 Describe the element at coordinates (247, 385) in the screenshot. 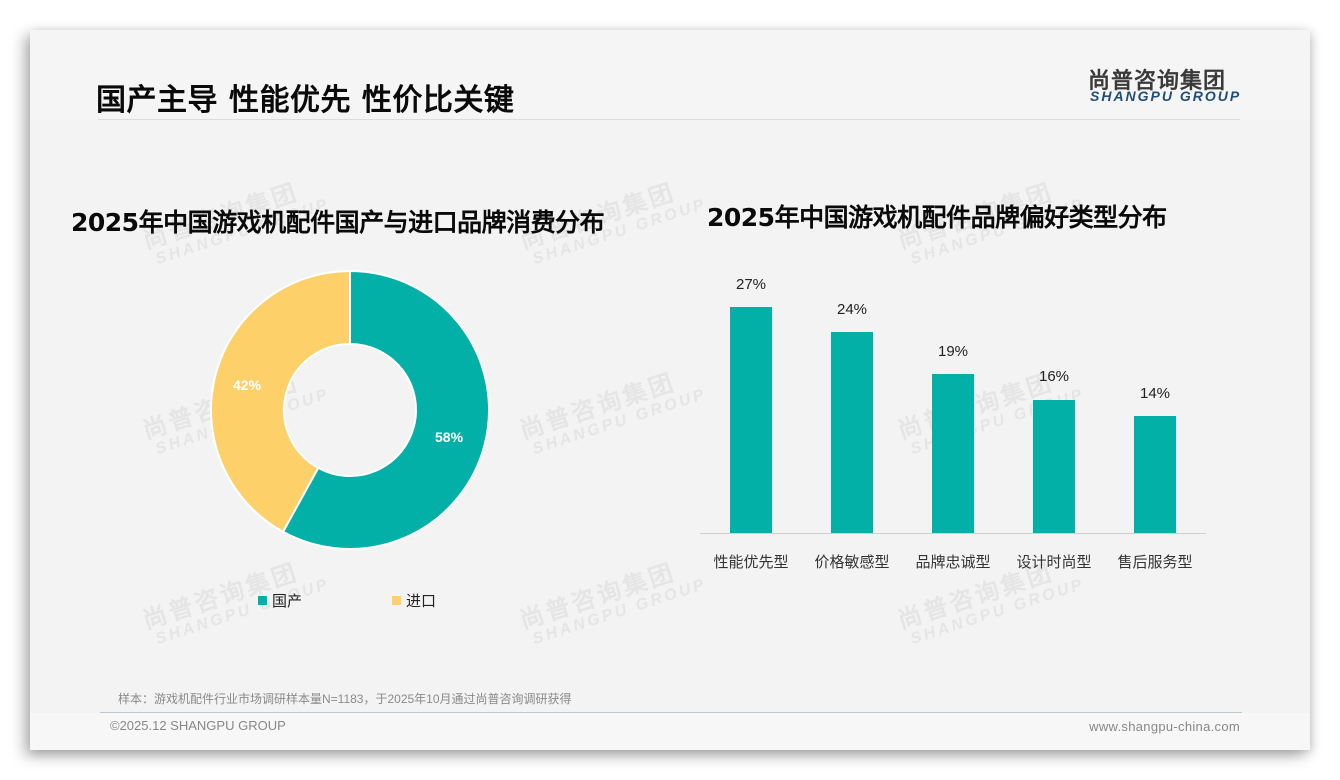

I see `donut-label-import: 42%` at that location.